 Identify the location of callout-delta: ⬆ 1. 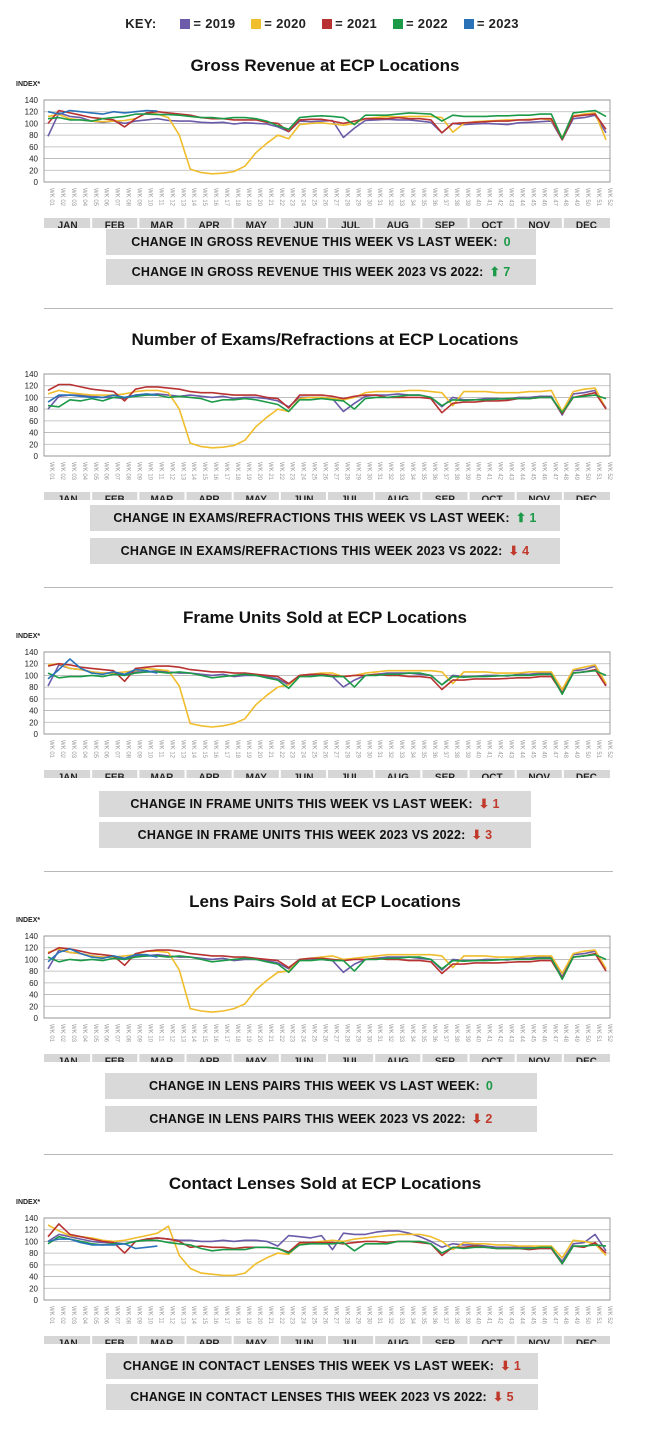
(526, 518).